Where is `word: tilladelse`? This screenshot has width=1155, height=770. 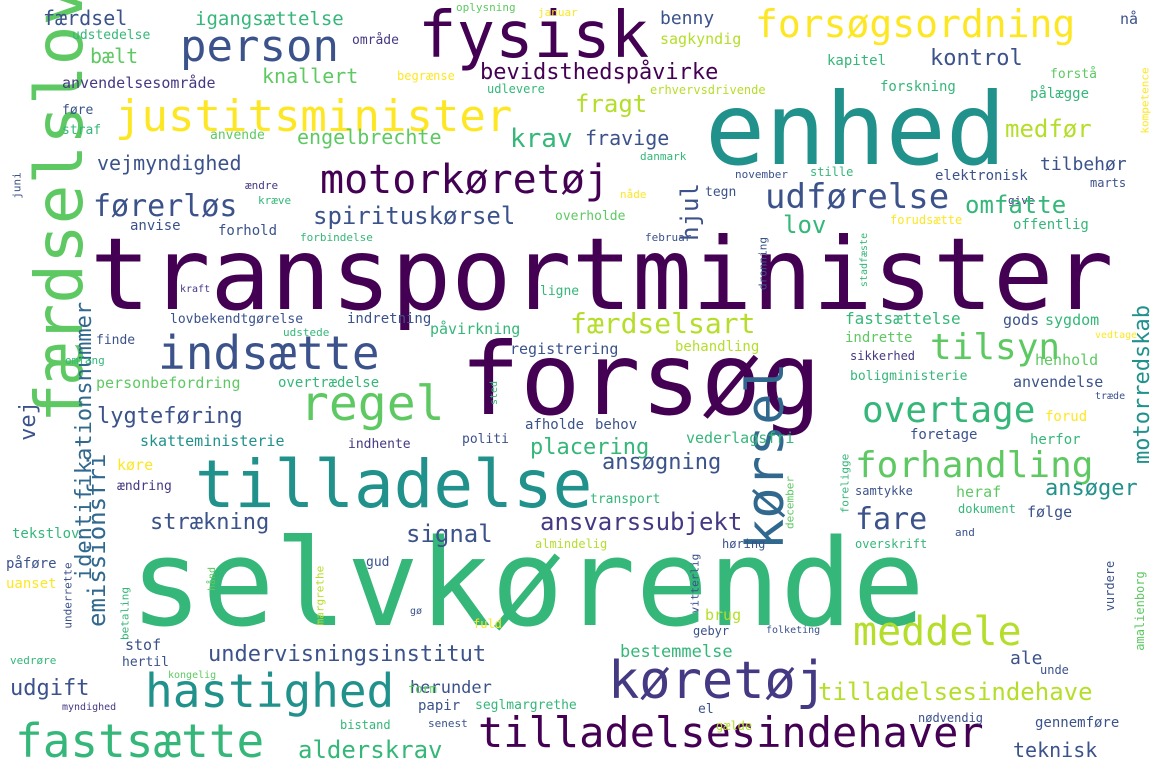
word: tilladelse is located at coordinates (394, 484).